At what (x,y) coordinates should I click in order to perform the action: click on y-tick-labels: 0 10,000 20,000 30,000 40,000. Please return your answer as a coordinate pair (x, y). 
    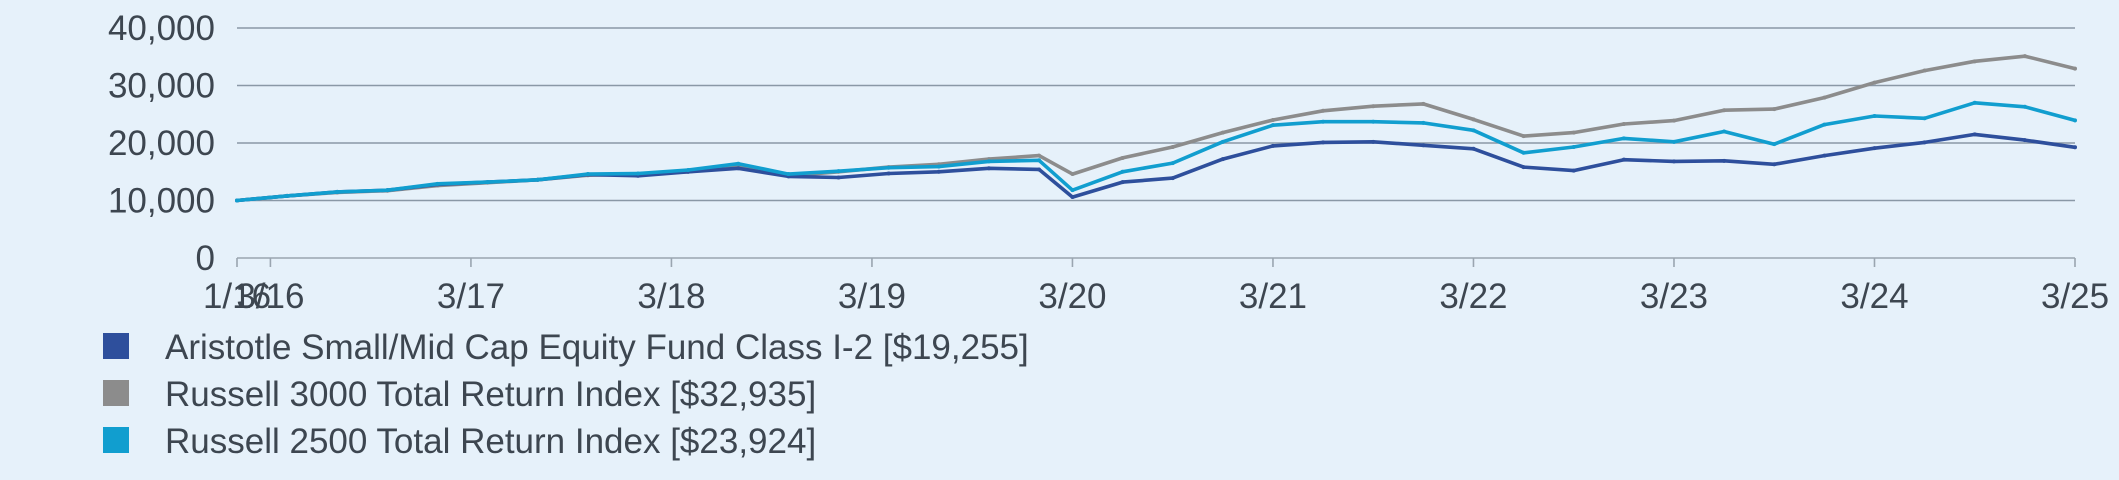
    Looking at the image, I should click on (161, 143).